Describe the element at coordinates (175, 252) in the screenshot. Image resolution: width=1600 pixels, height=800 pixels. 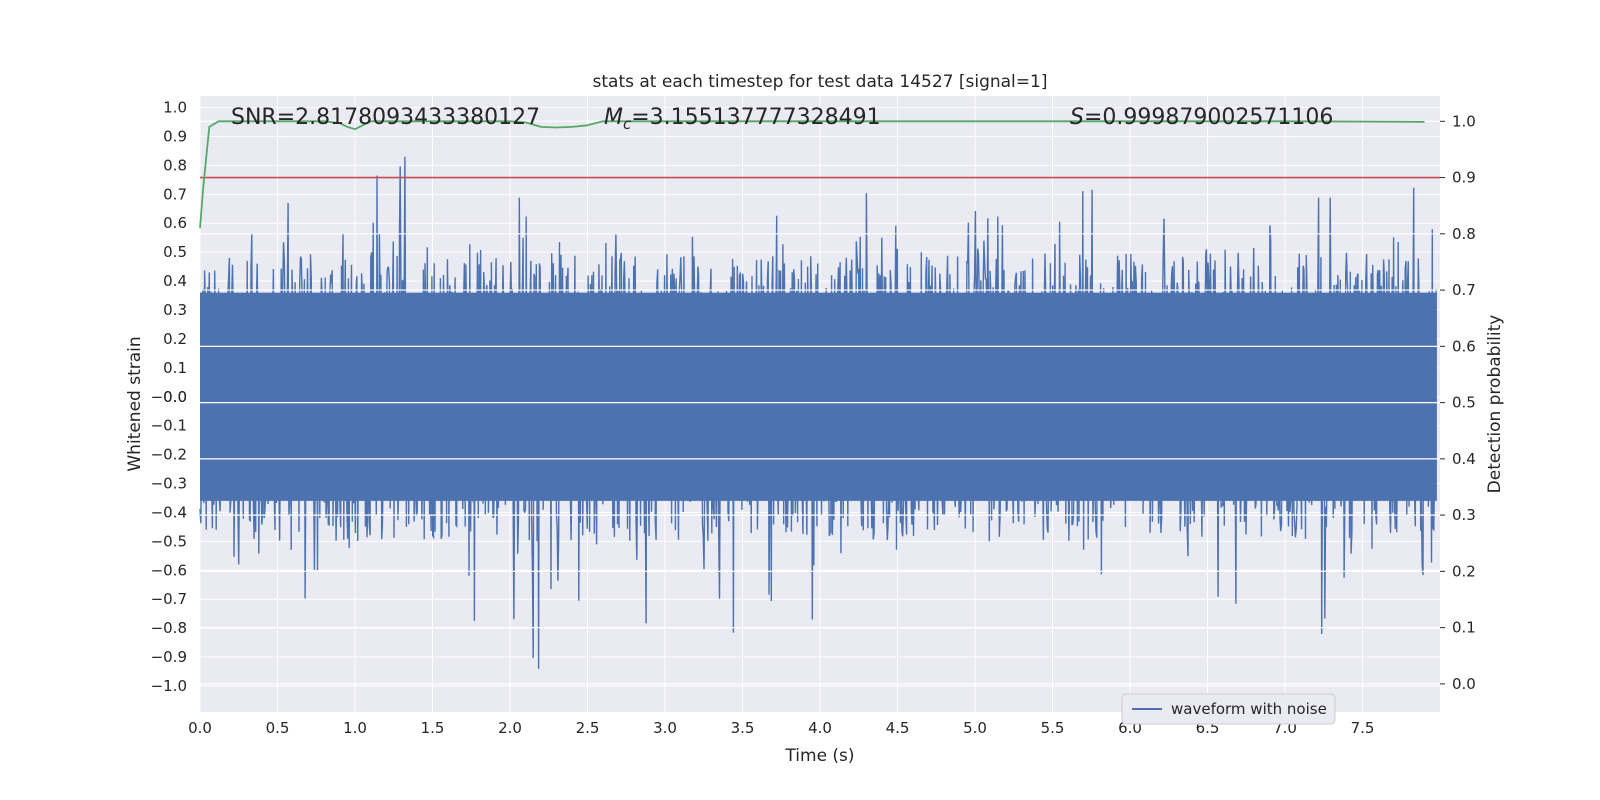
I see `y-tick-label: 0.5` at that location.